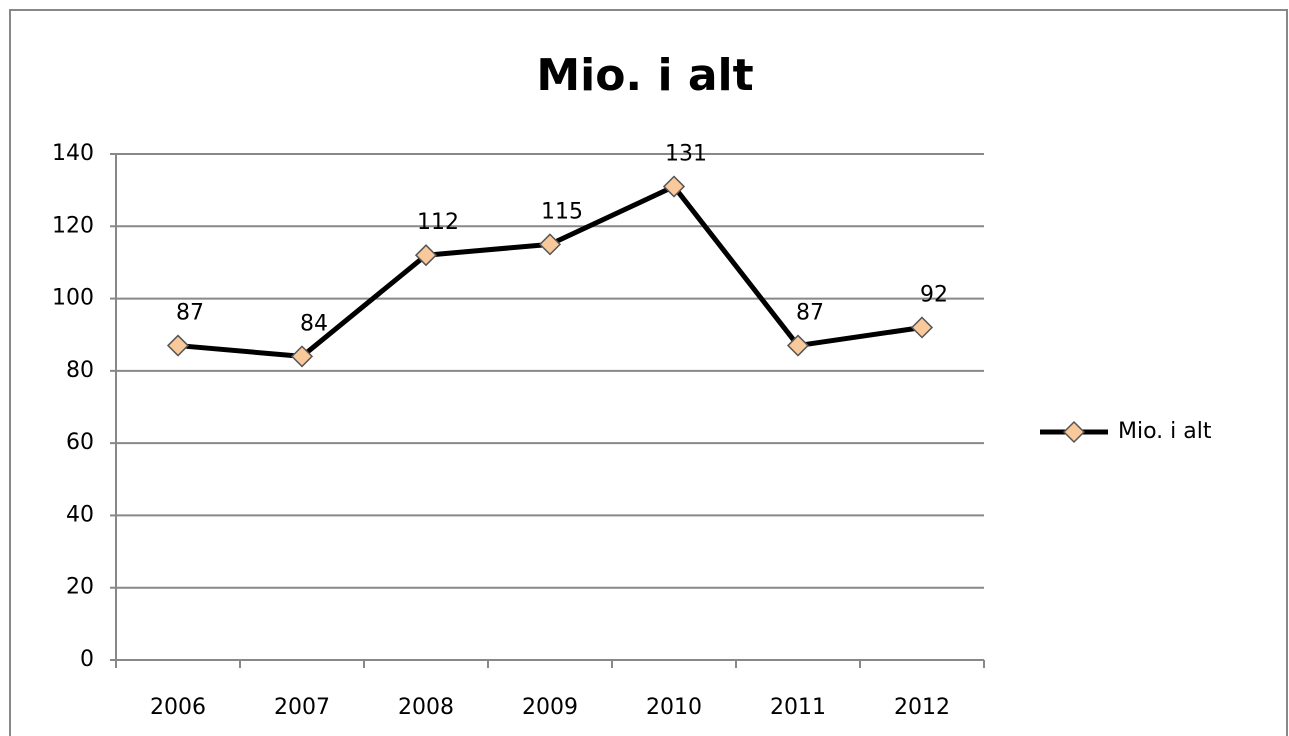 This screenshot has height=736, width=1289. Describe the element at coordinates (686, 154) in the screenshot. I see `data-label: 131` at that location.